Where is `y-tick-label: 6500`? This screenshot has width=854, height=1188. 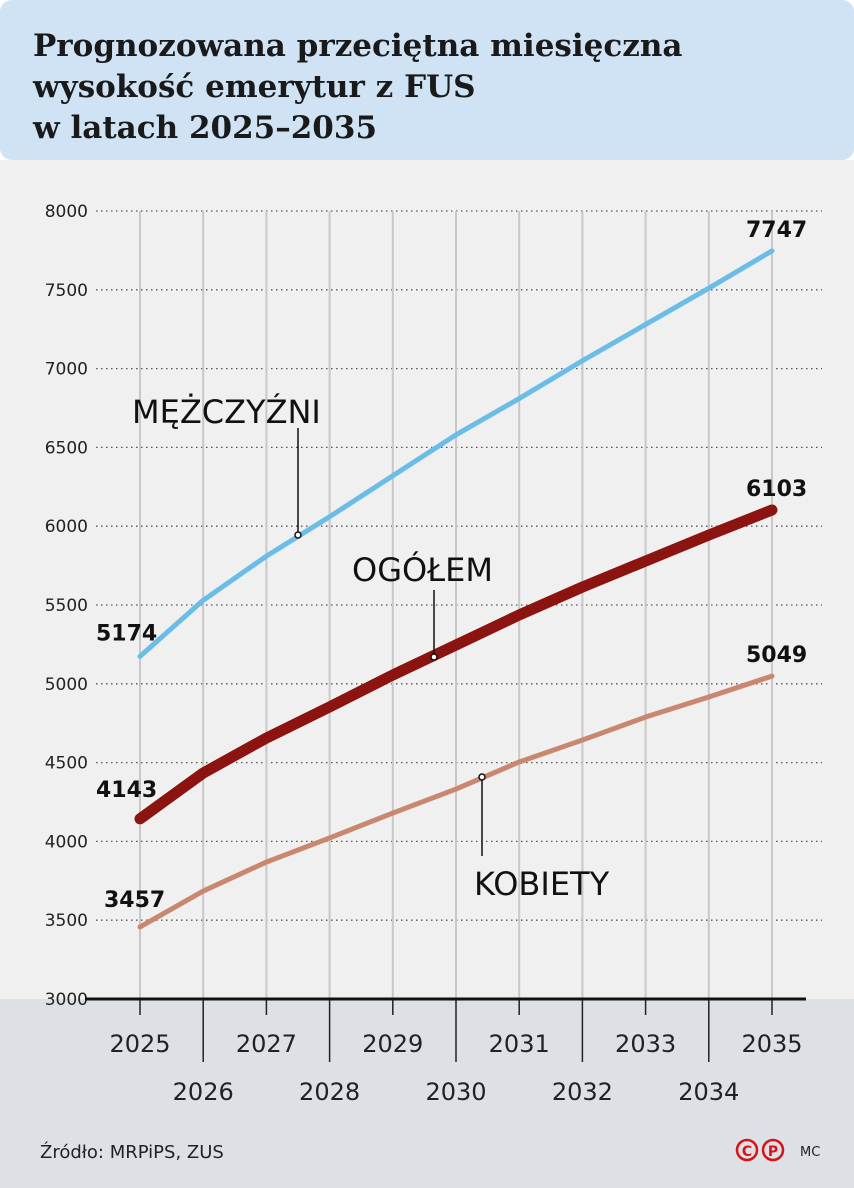
y-tick-label: 6500 is located at coordinates (66, 448).